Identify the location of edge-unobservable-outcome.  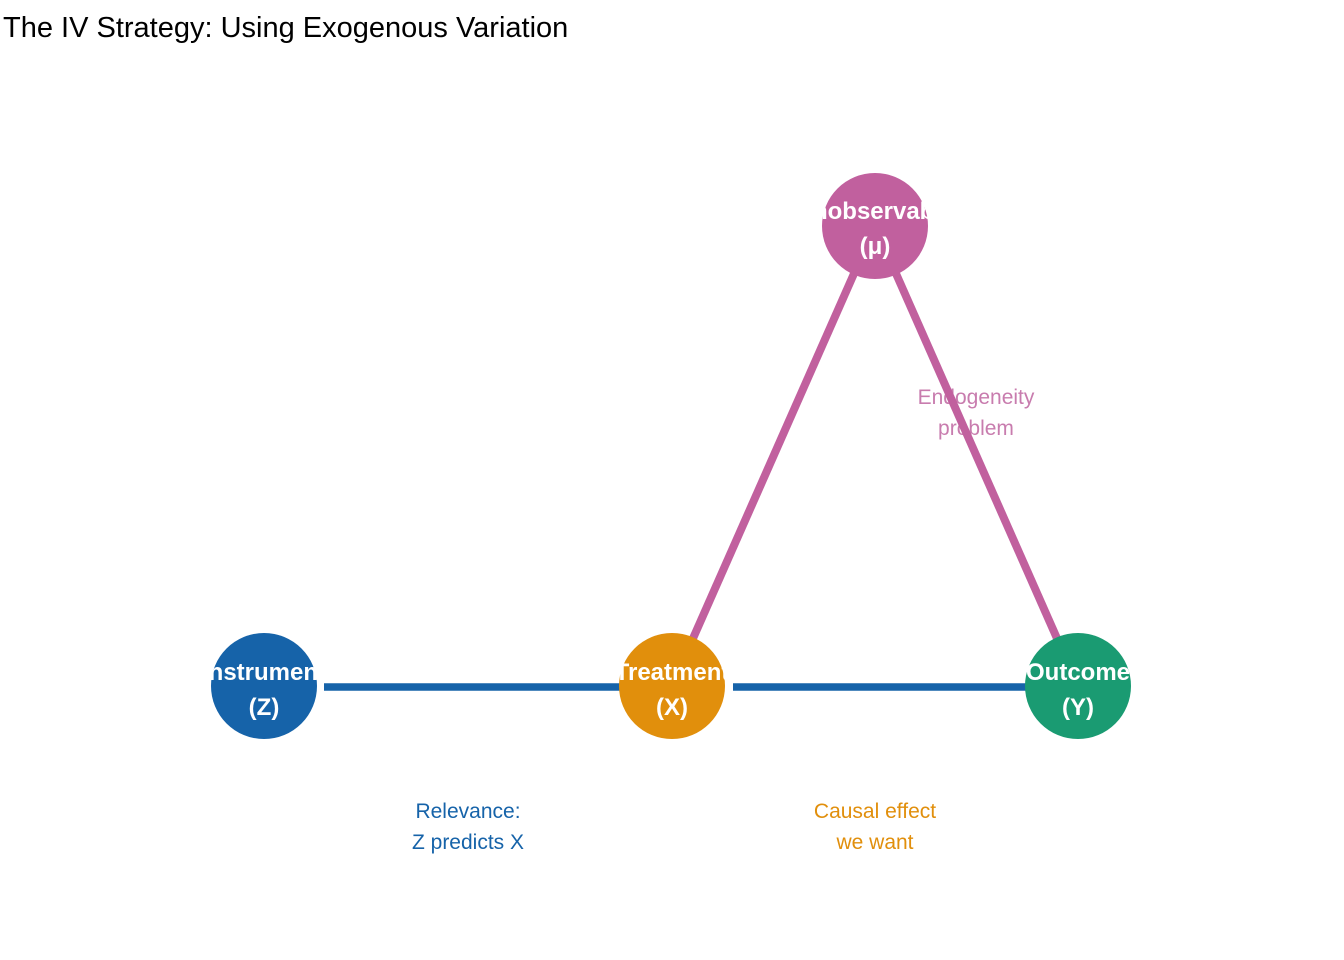
(976, 456).